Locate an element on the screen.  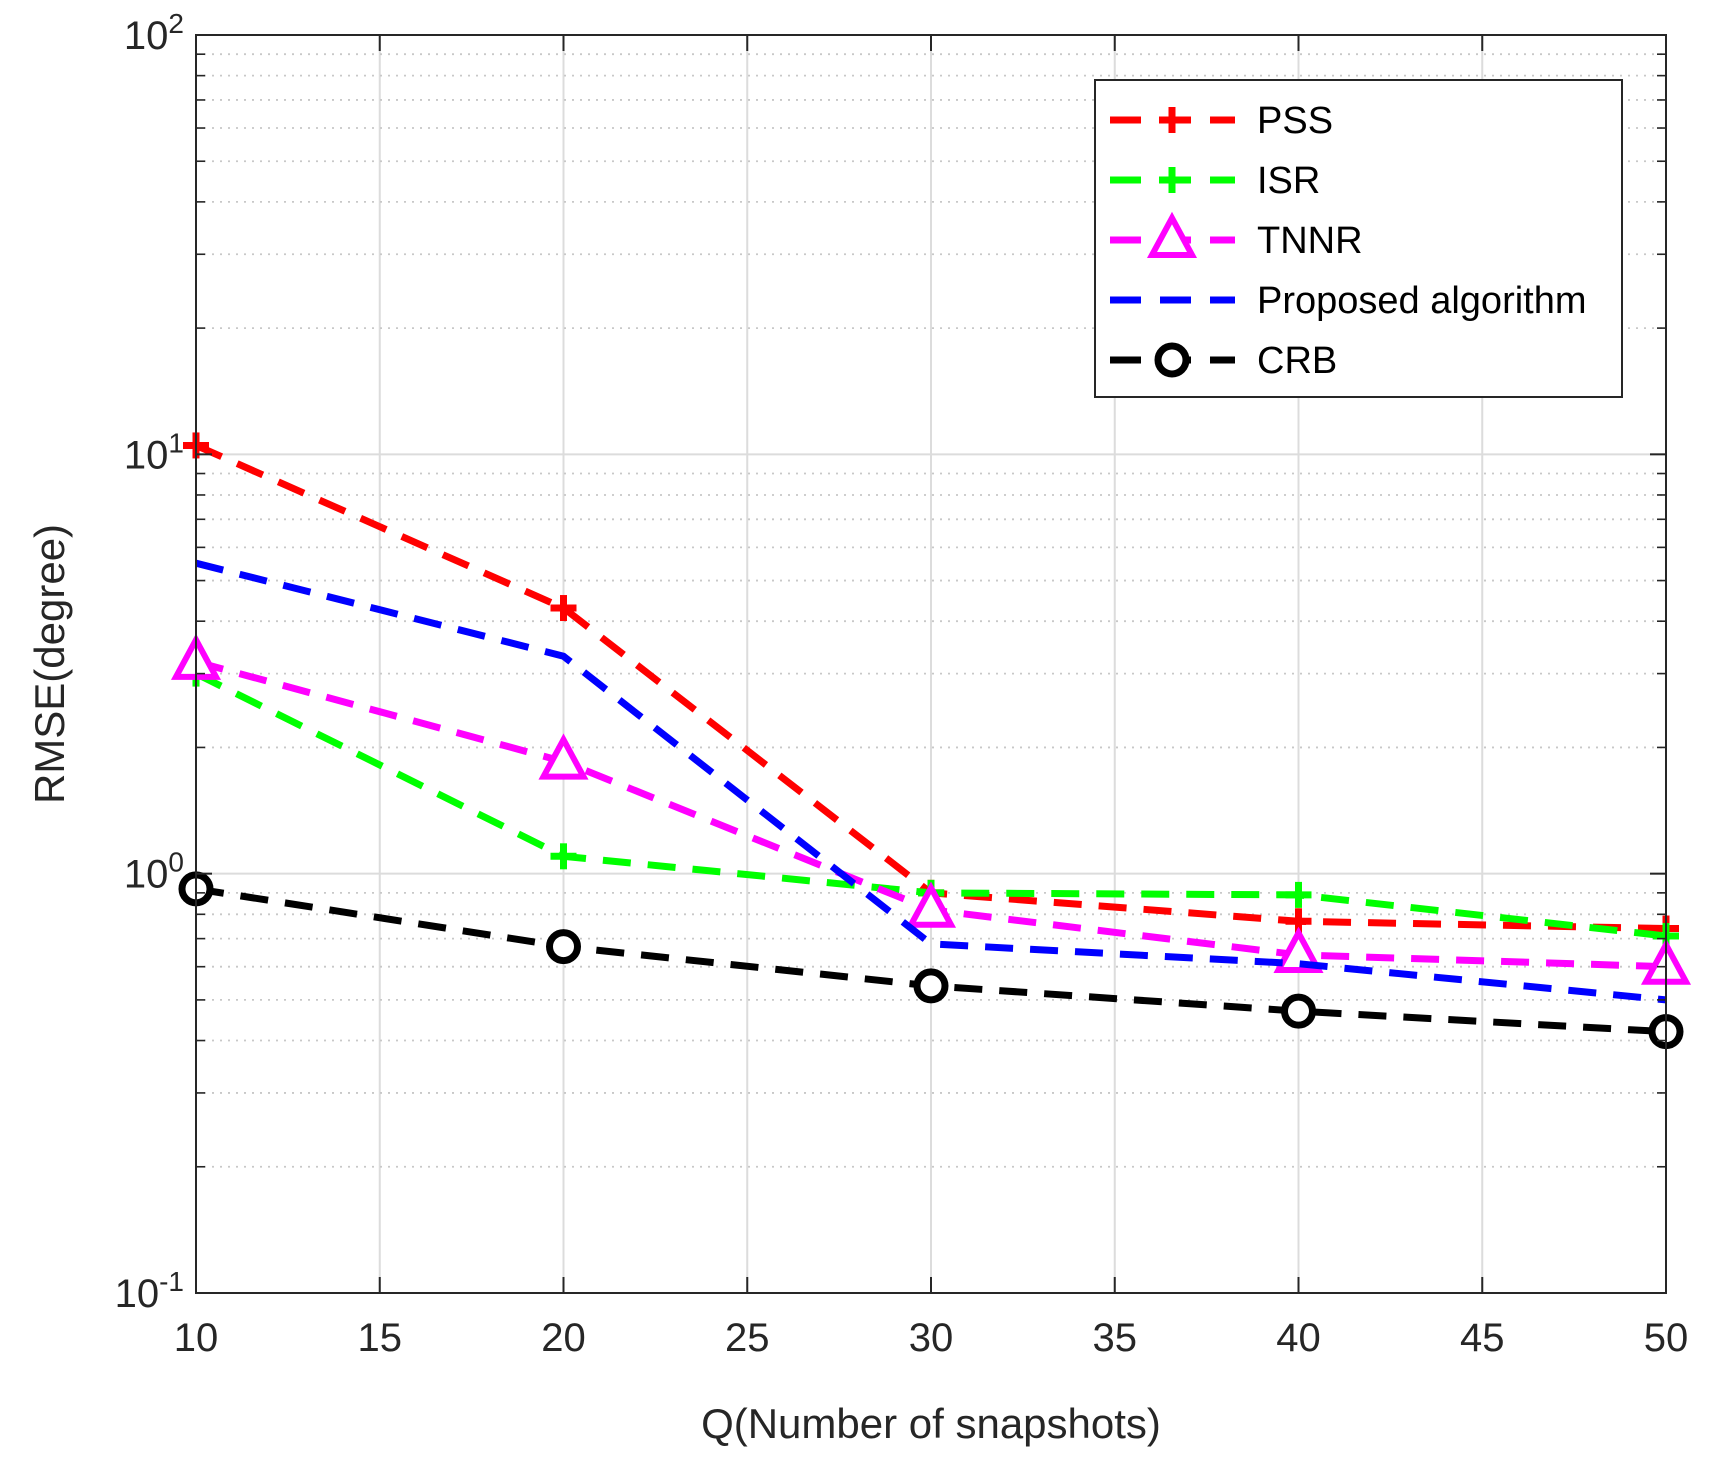
x-tick-label: 30 is located at coordinates (931, 1338).